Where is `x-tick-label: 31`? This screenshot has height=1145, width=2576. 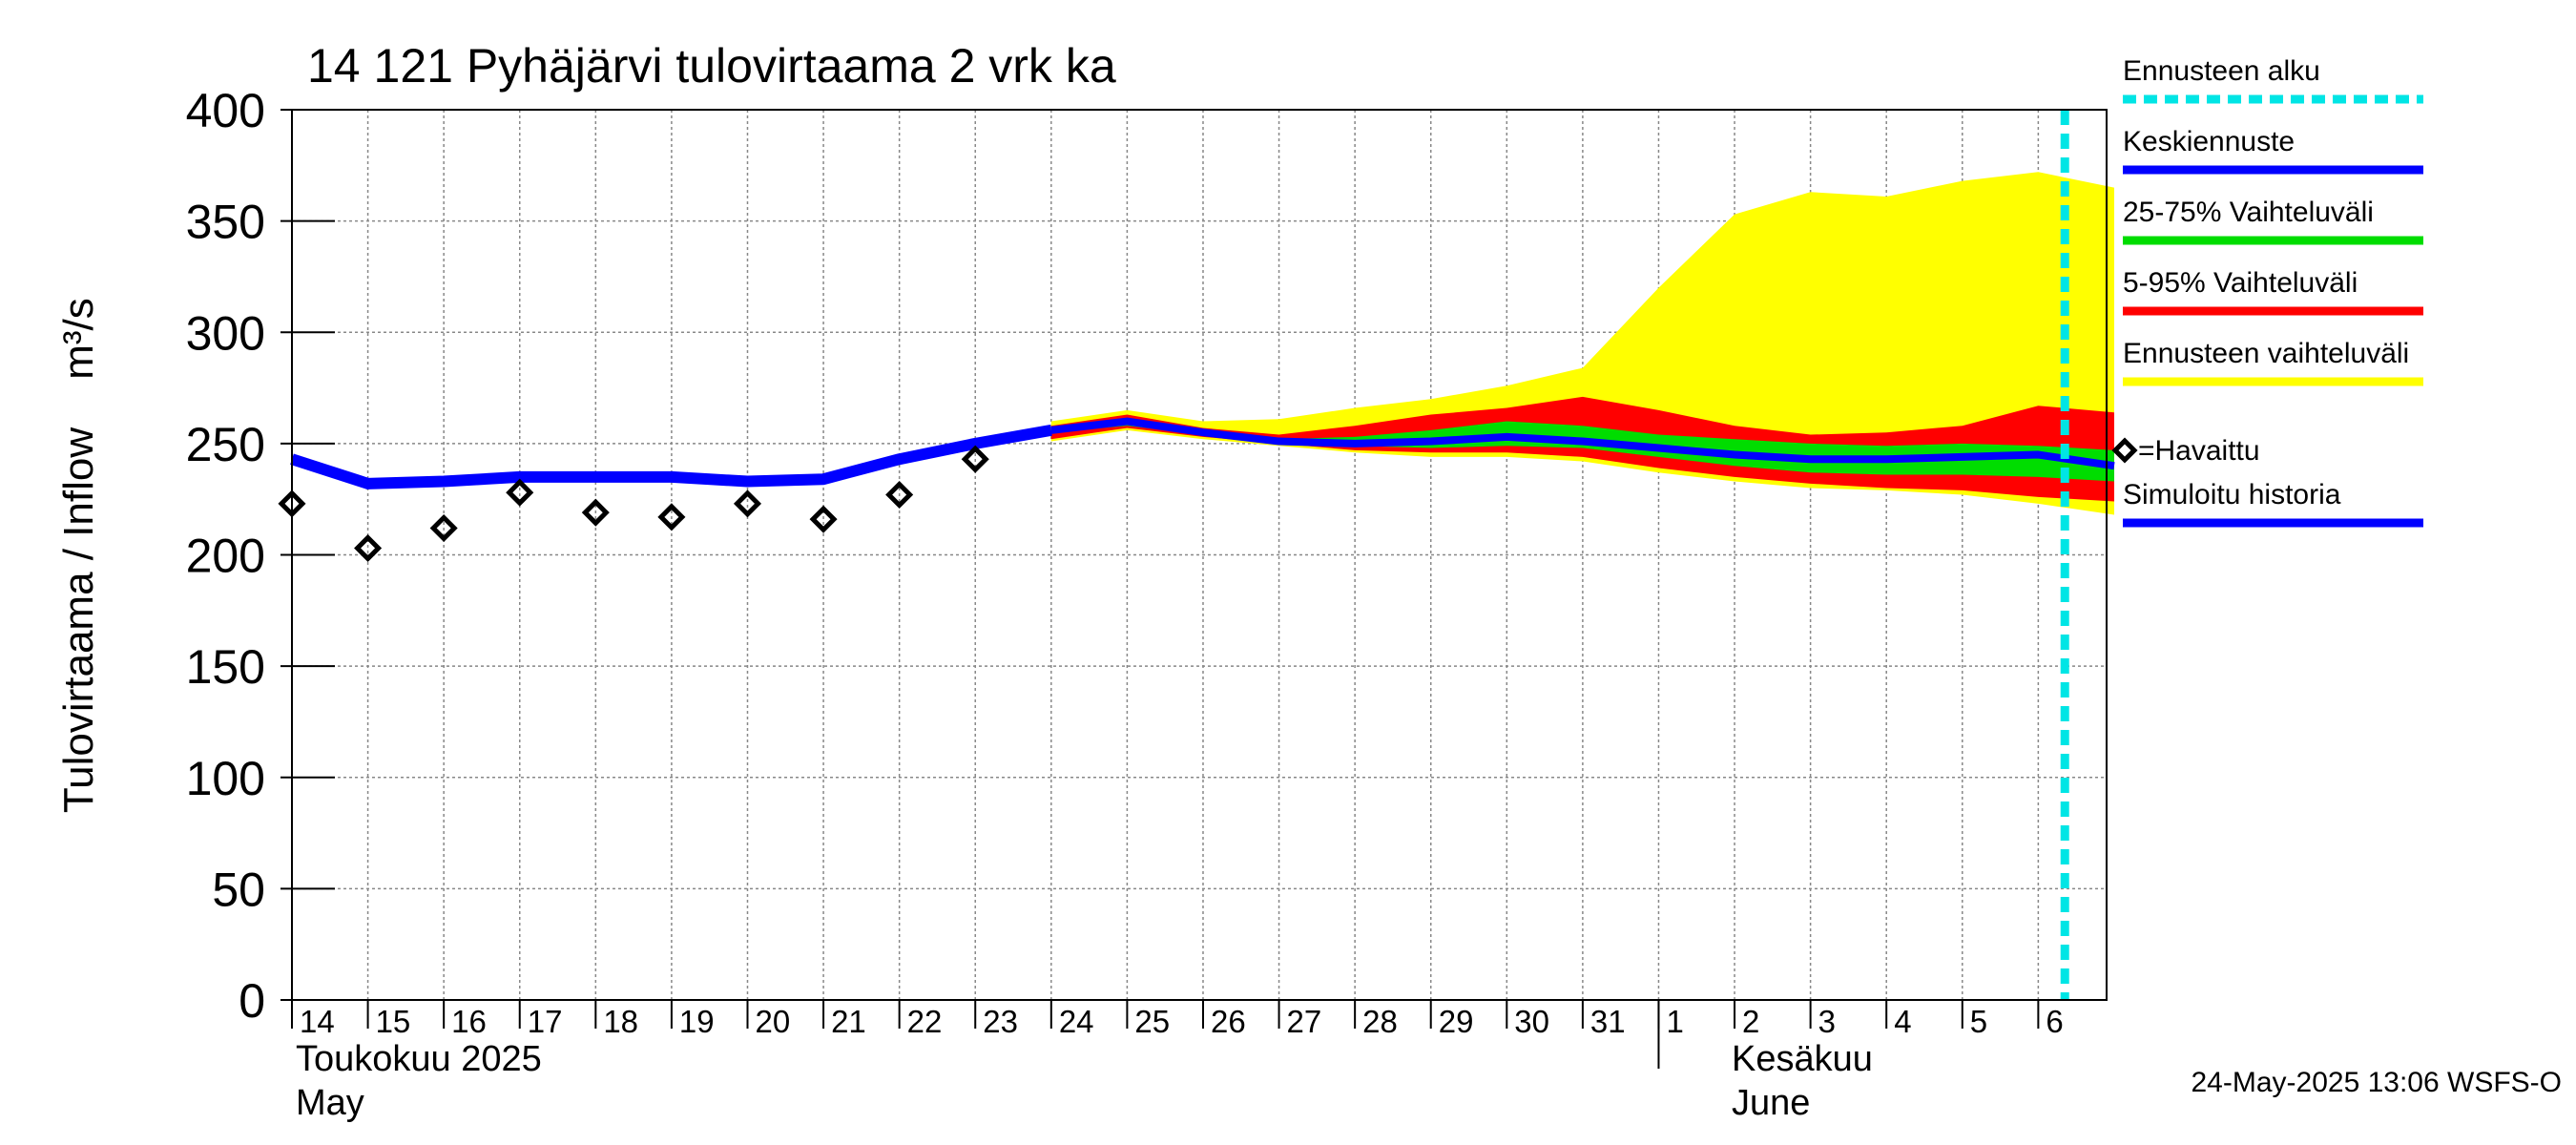
x-tick-label: 31 is located at coordinates (1608, 1022).